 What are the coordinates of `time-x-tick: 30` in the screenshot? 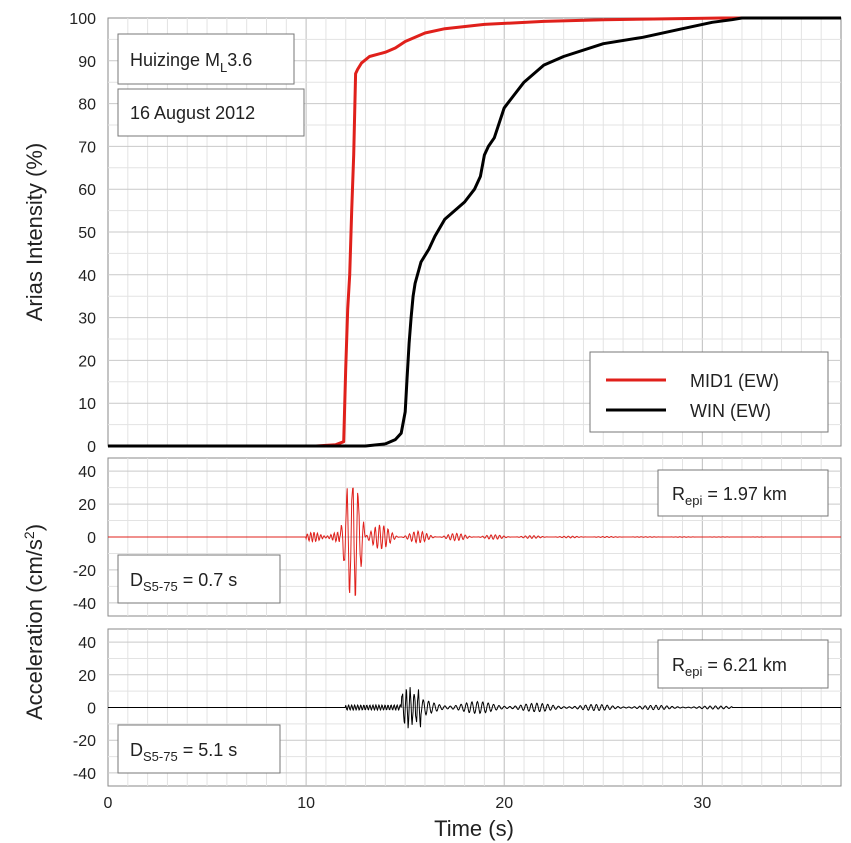 It's located at (702, 803).